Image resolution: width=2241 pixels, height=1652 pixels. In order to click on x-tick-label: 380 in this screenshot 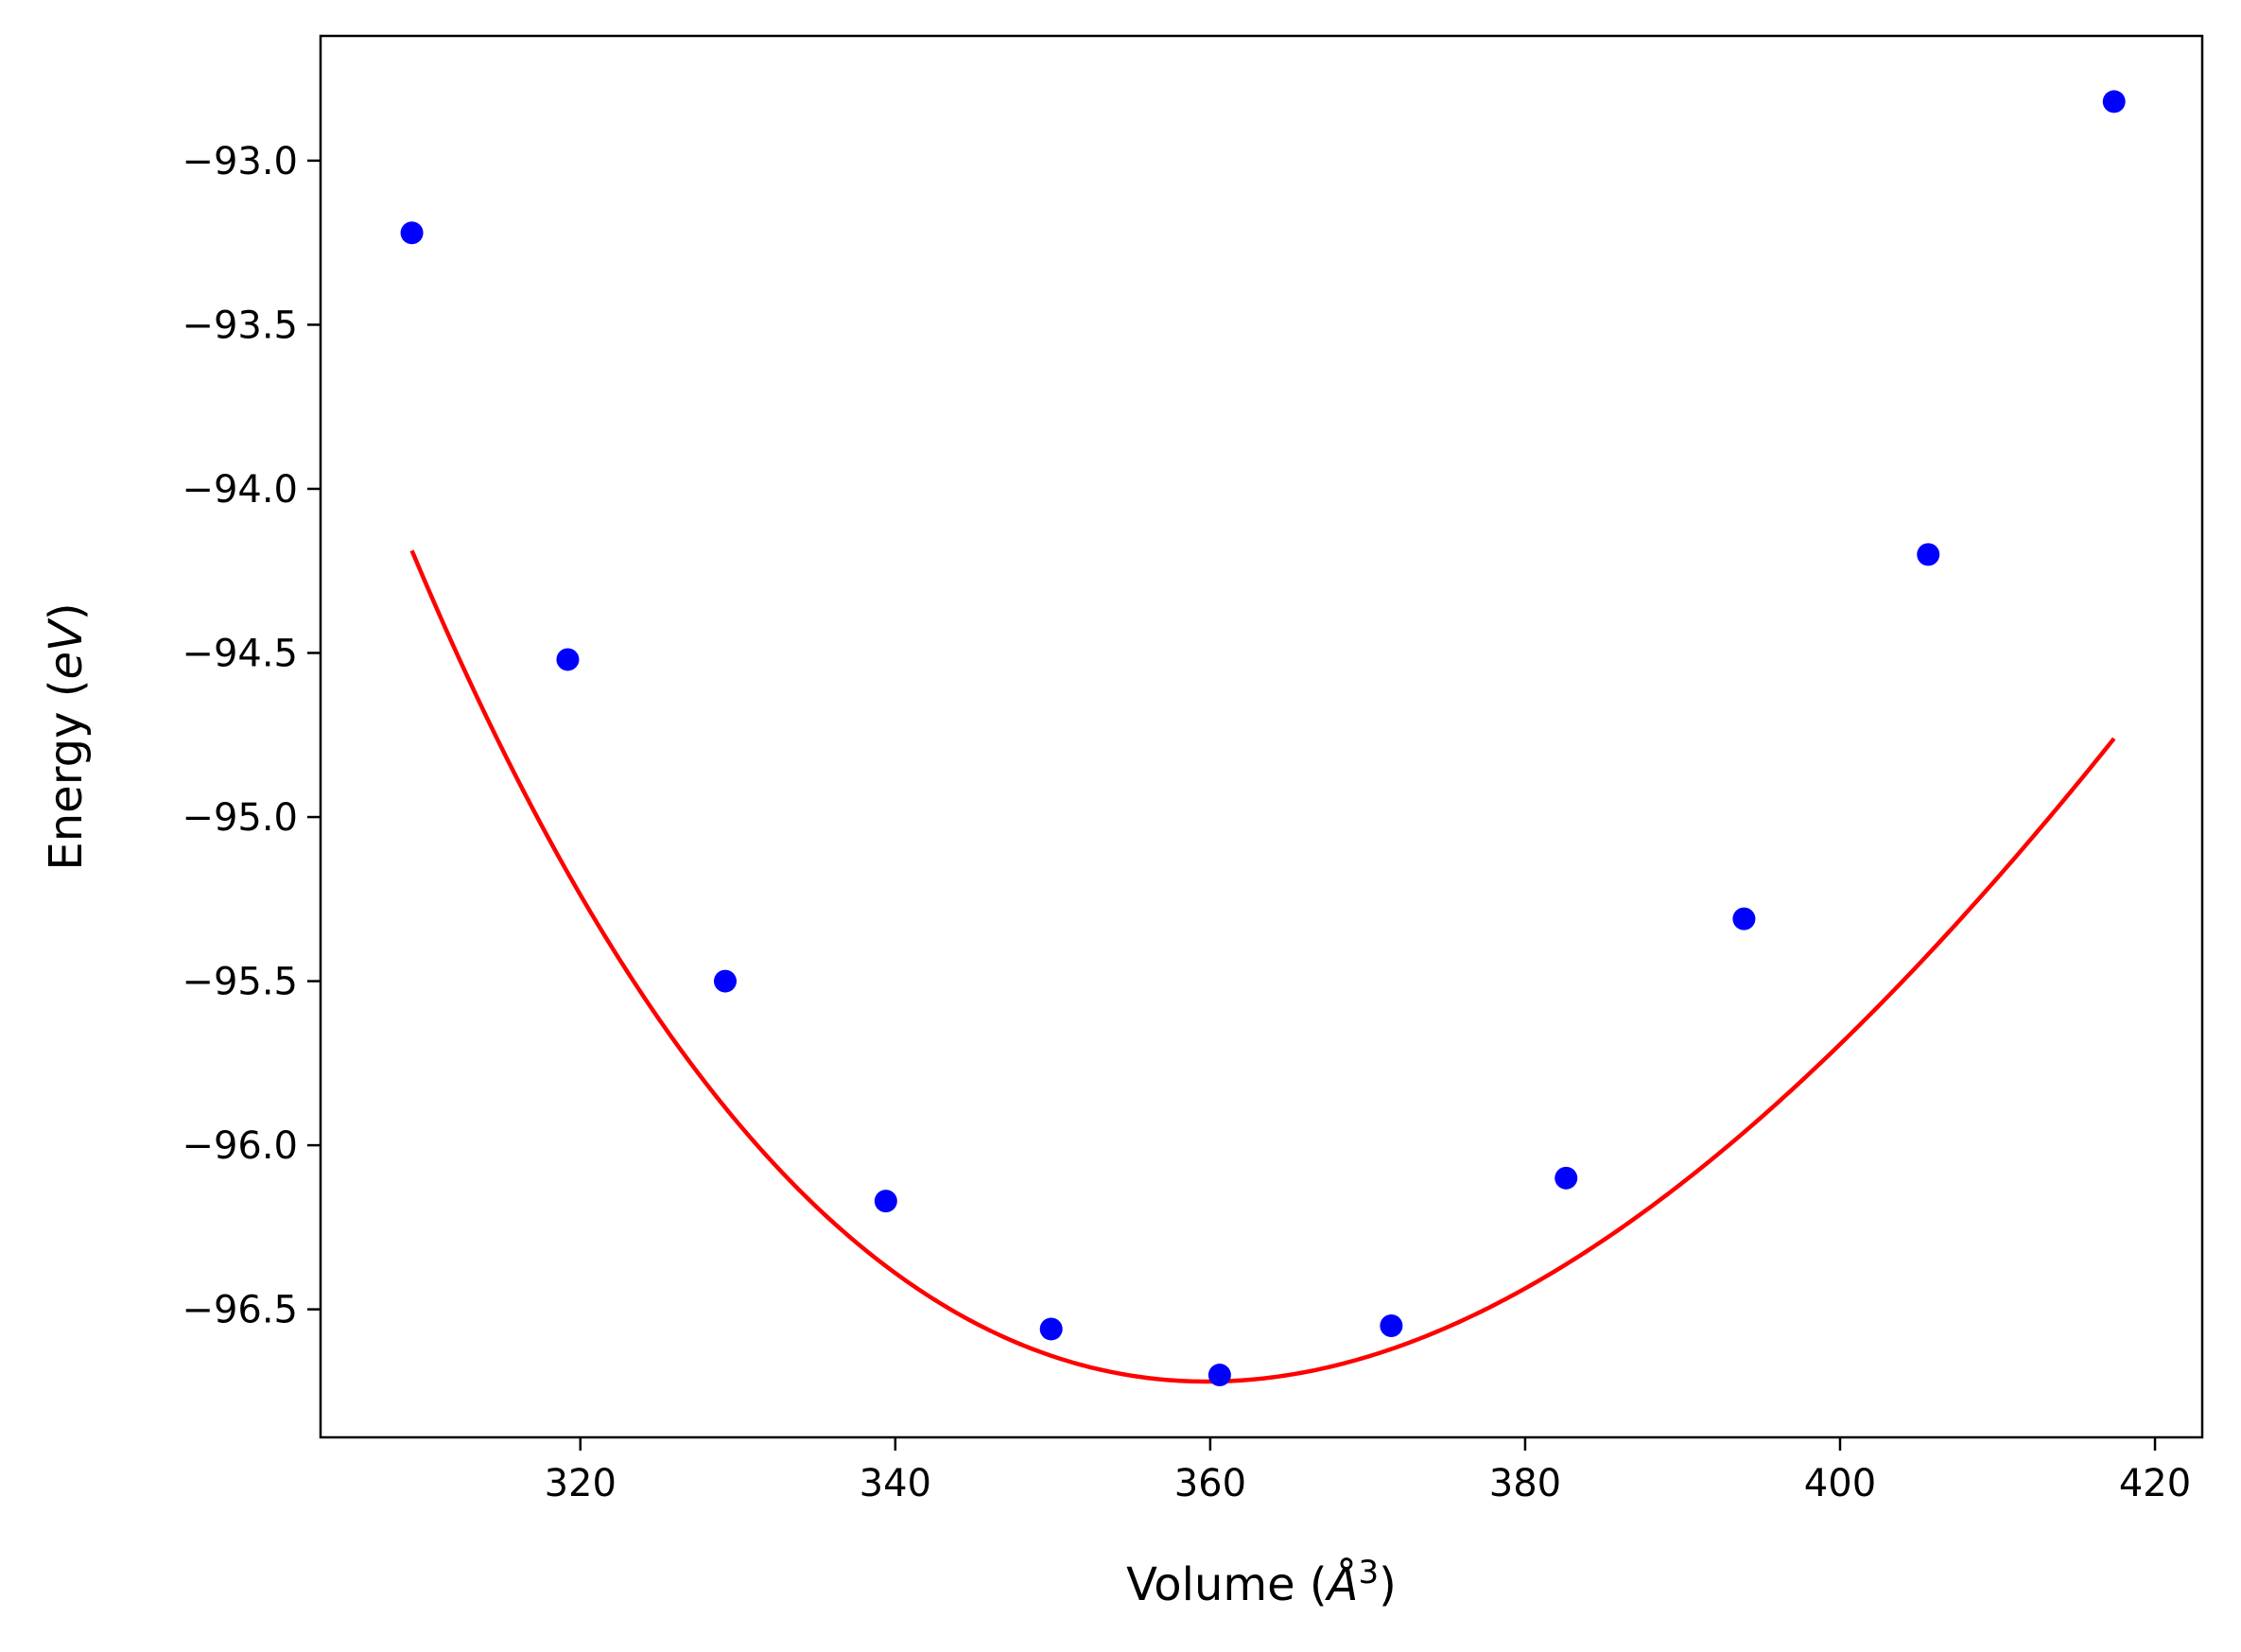, I will do `click(1525, 1484)`.